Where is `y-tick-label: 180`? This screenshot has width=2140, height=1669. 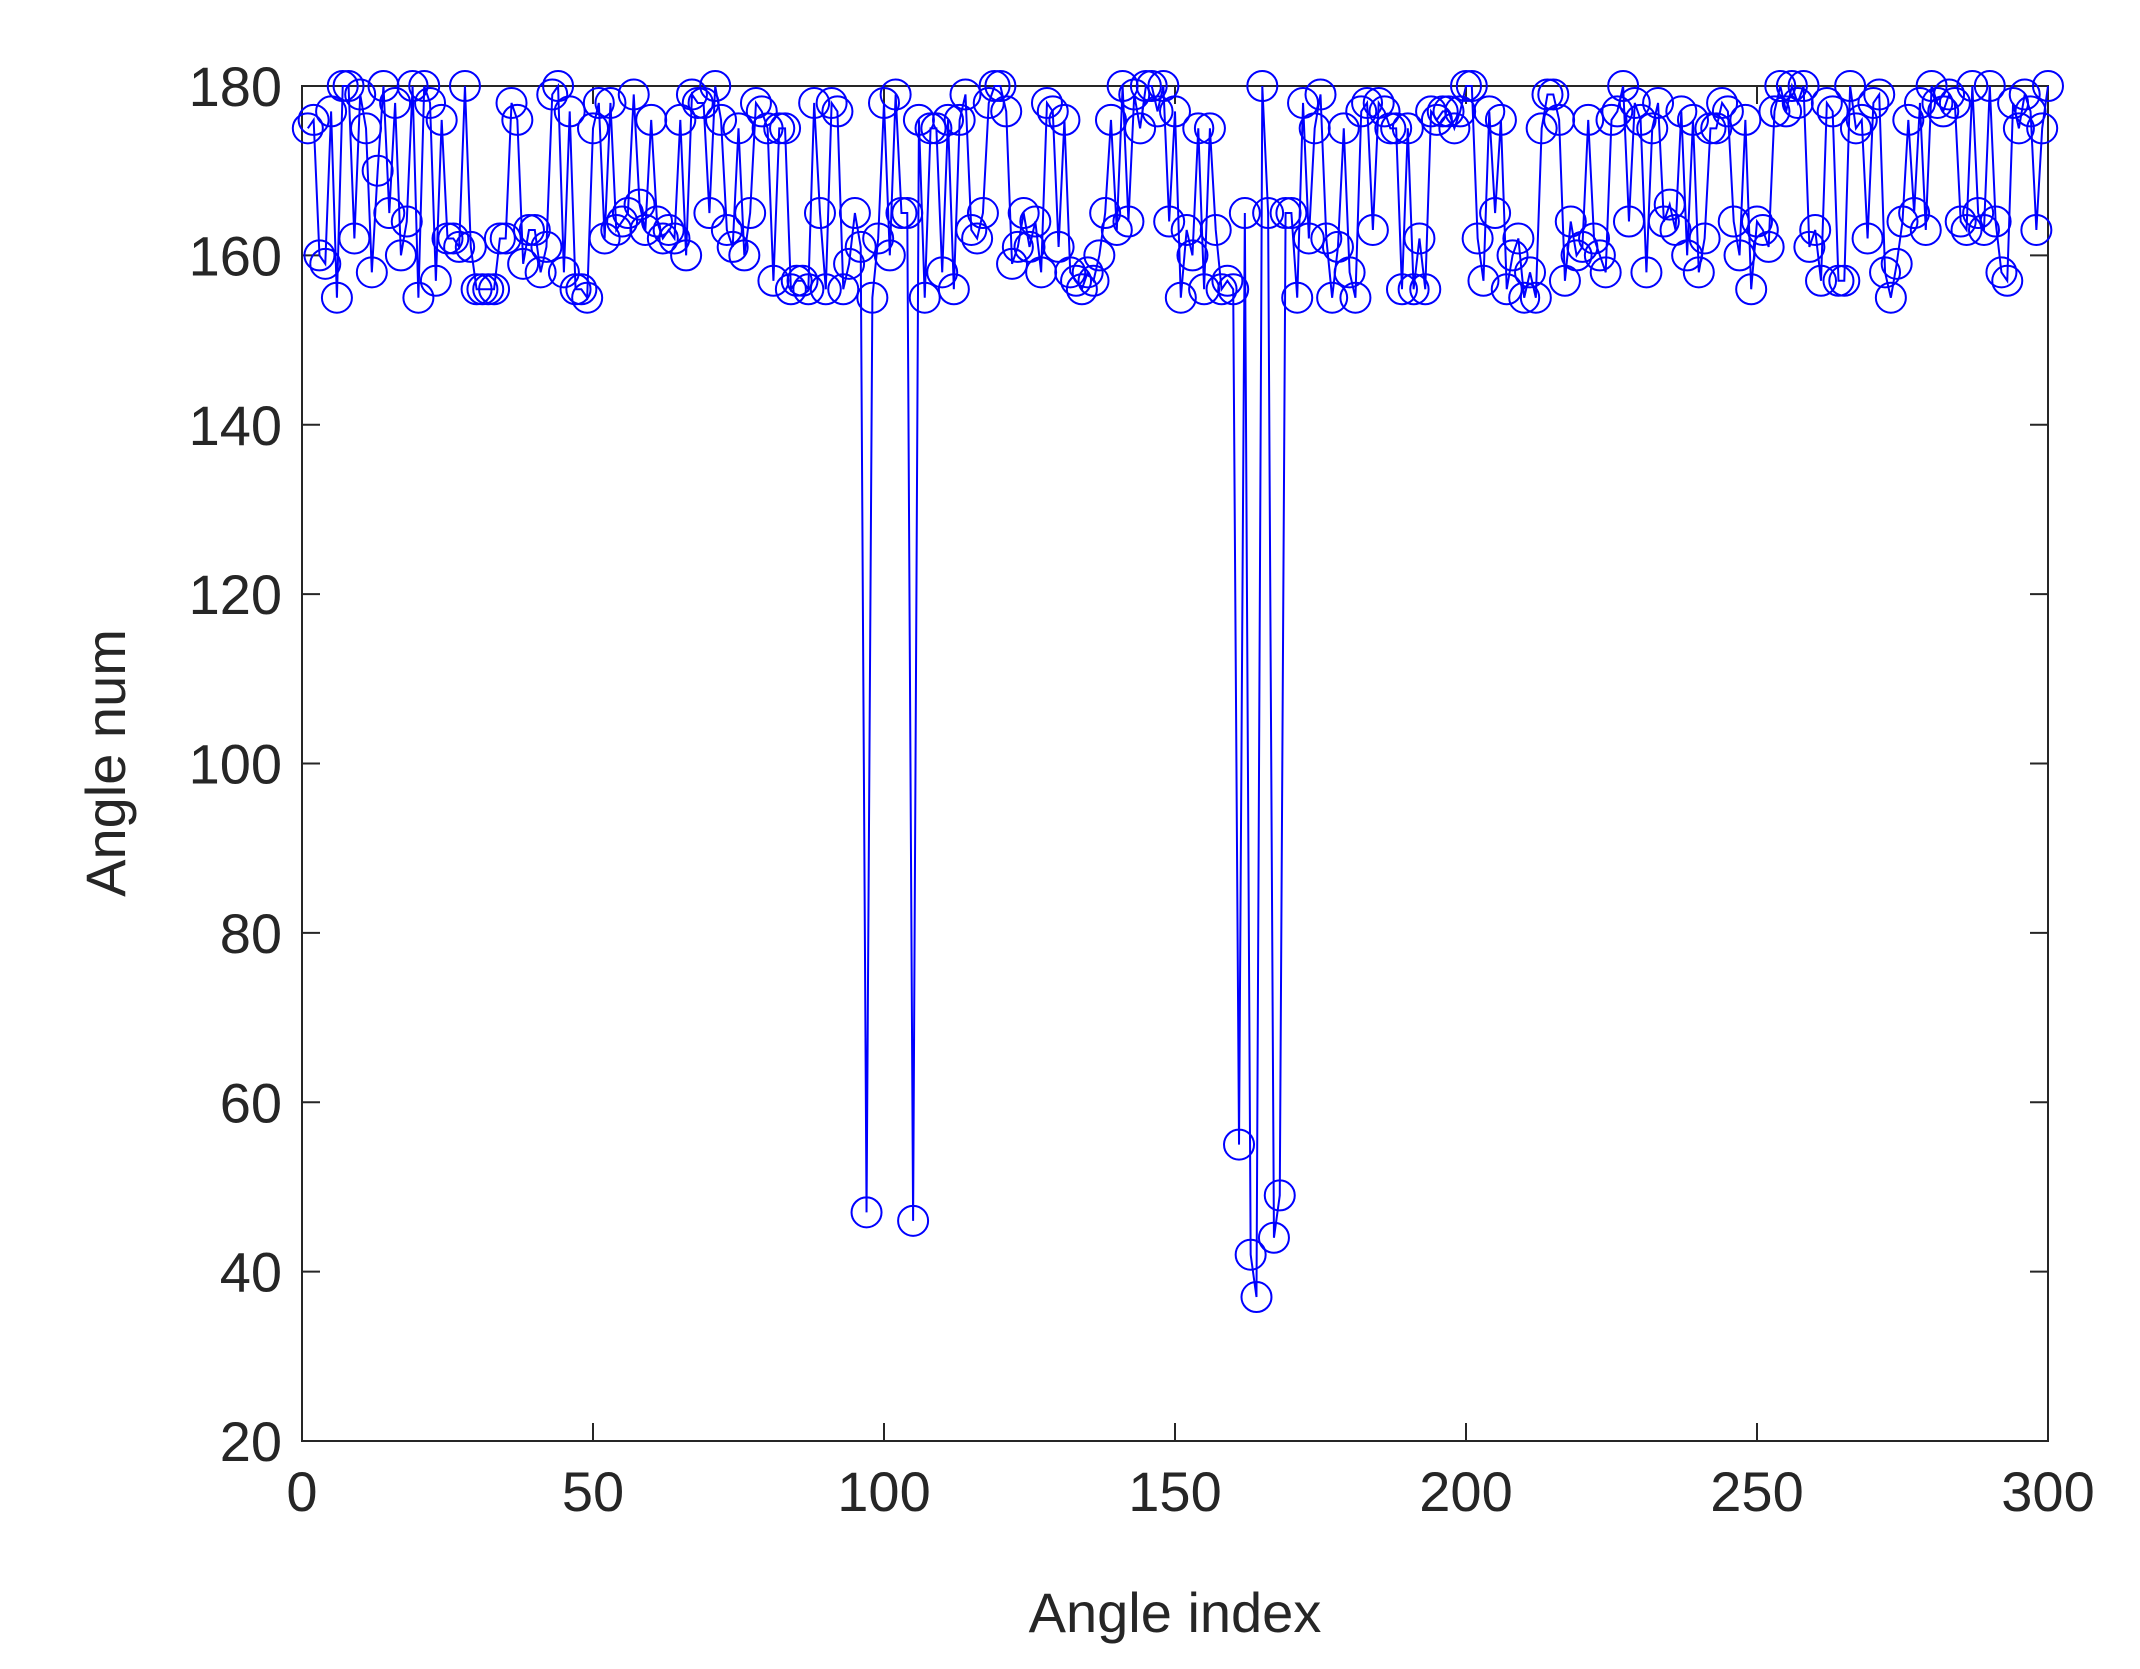
y-tick-label: 180 is located at coordinates (235, 86).